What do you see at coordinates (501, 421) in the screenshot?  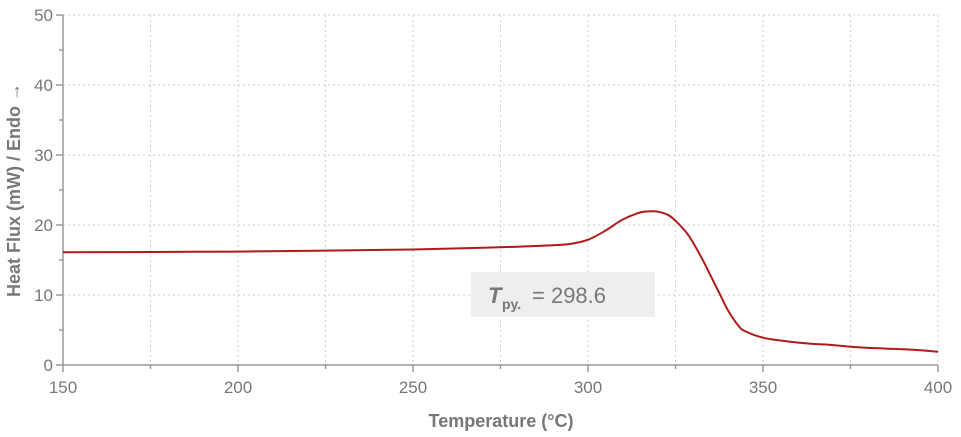 I see `x-axis-title: Temperature (°C)` at bounding box center [501, 421].